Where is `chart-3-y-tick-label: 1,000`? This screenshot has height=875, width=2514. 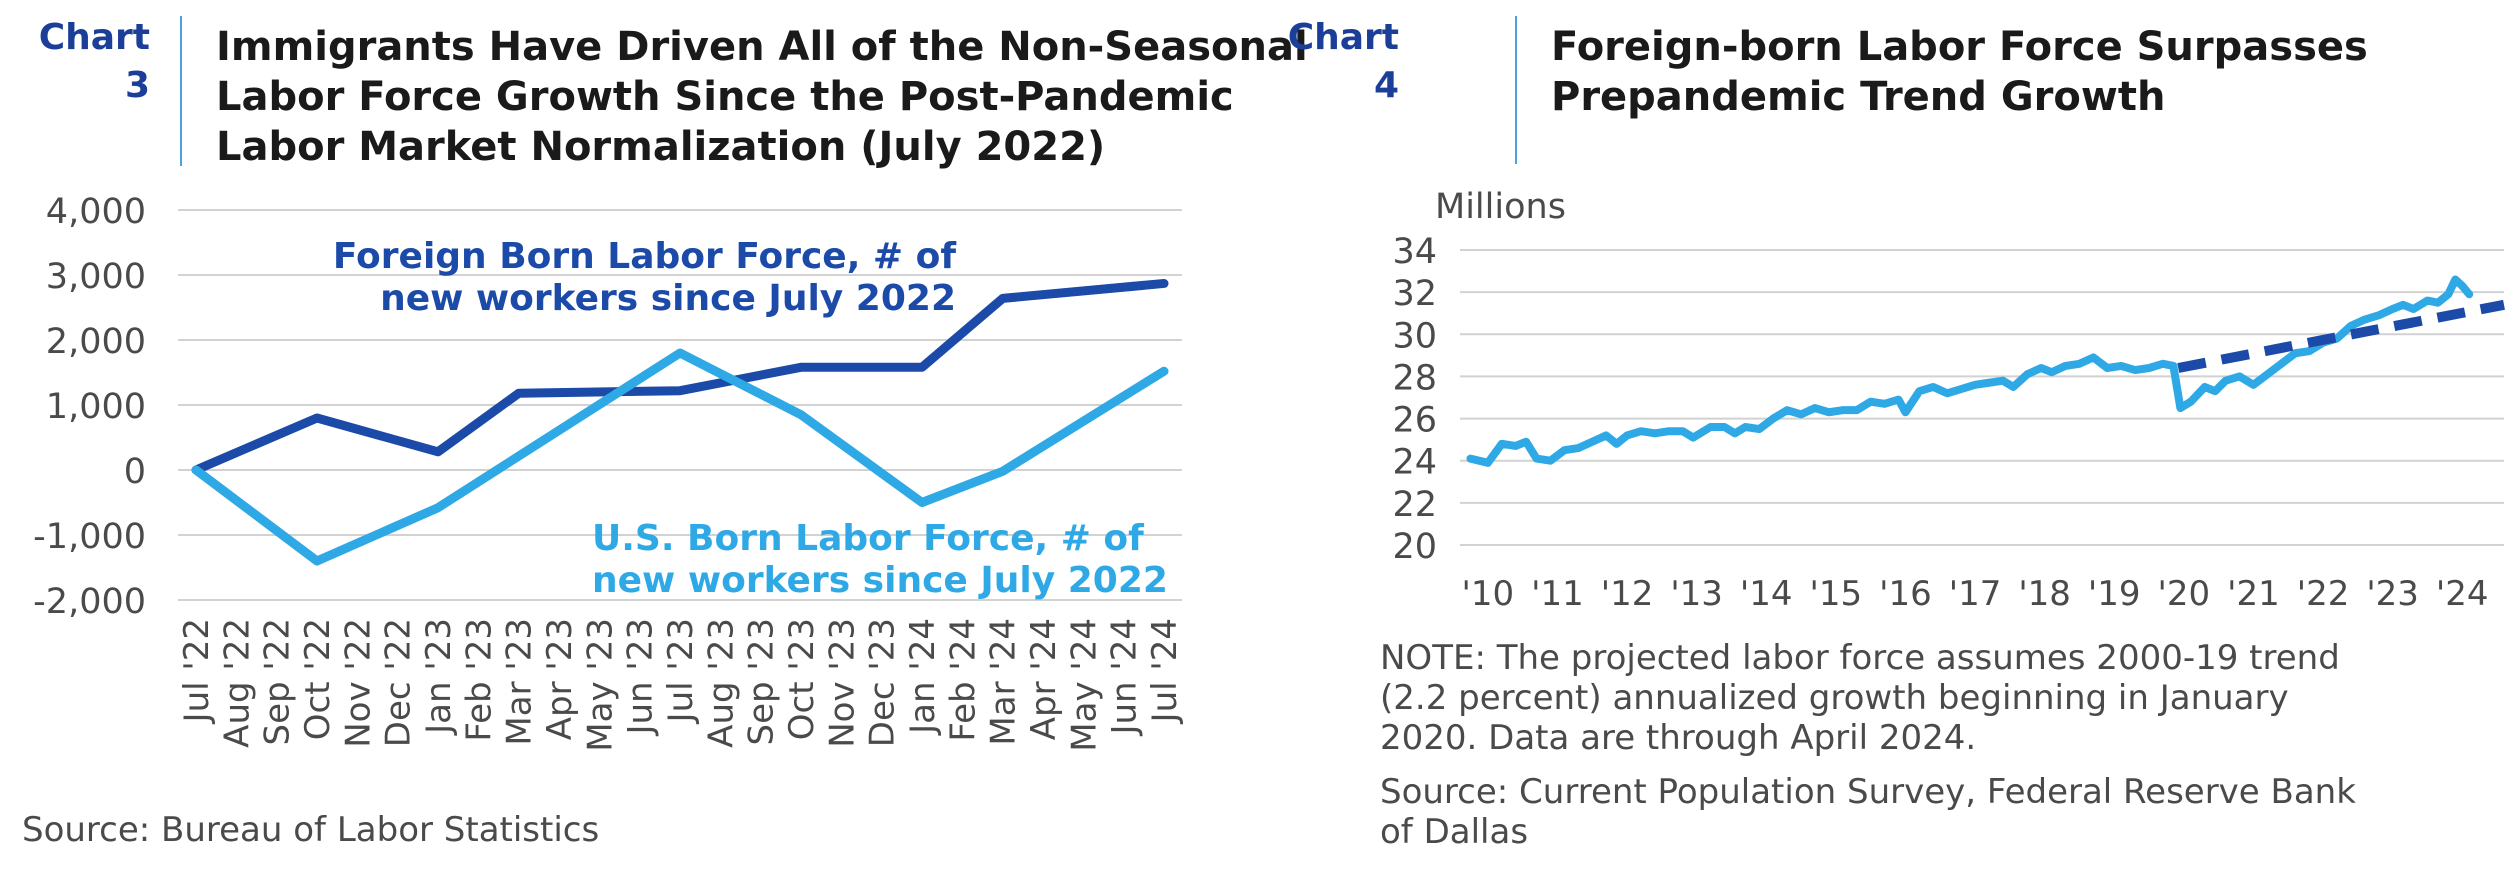
chart-3-y-tick-label: 1,000 is located at coordinates (96, 407).